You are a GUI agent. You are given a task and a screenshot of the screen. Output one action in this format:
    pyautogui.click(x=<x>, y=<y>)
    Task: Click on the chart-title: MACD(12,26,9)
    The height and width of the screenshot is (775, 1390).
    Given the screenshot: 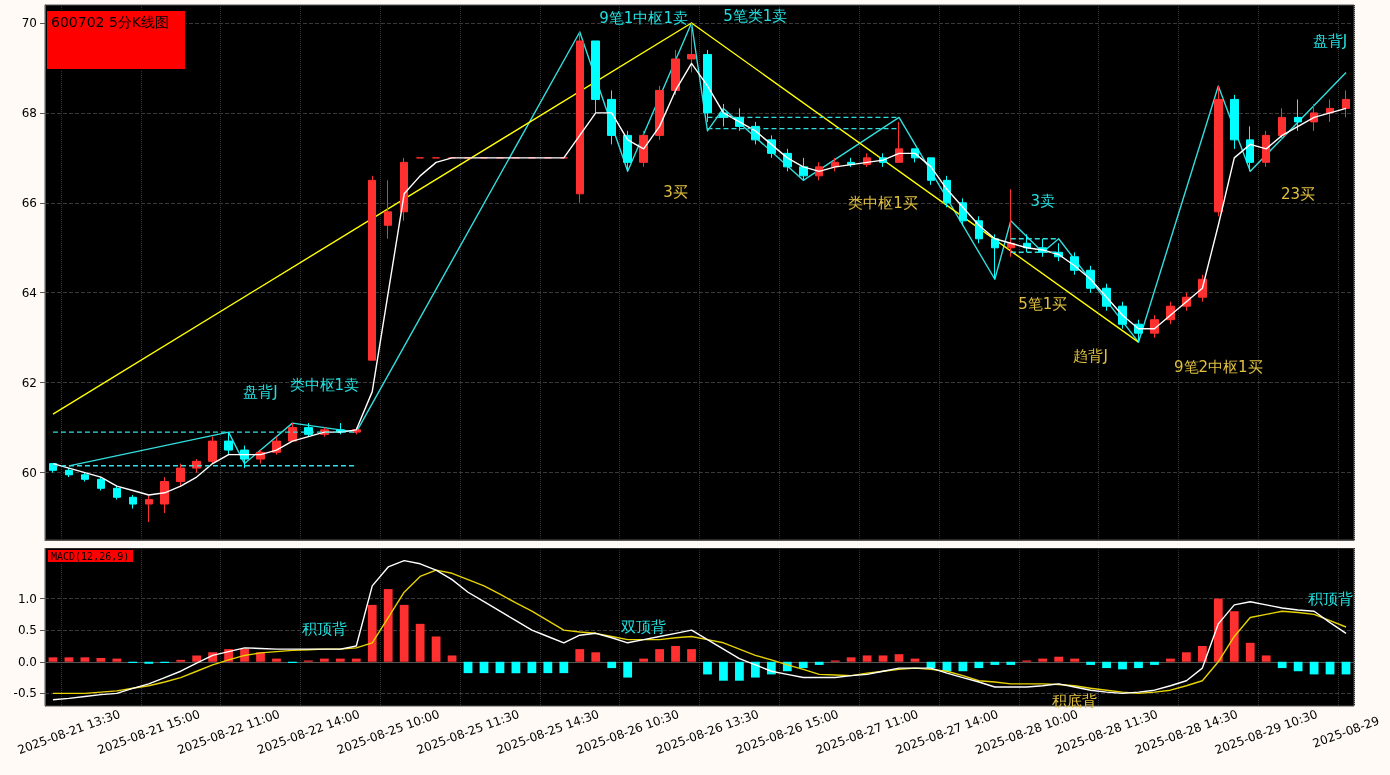 What is the action you would take?
    pyautogui.click(x=90, y=556)
    